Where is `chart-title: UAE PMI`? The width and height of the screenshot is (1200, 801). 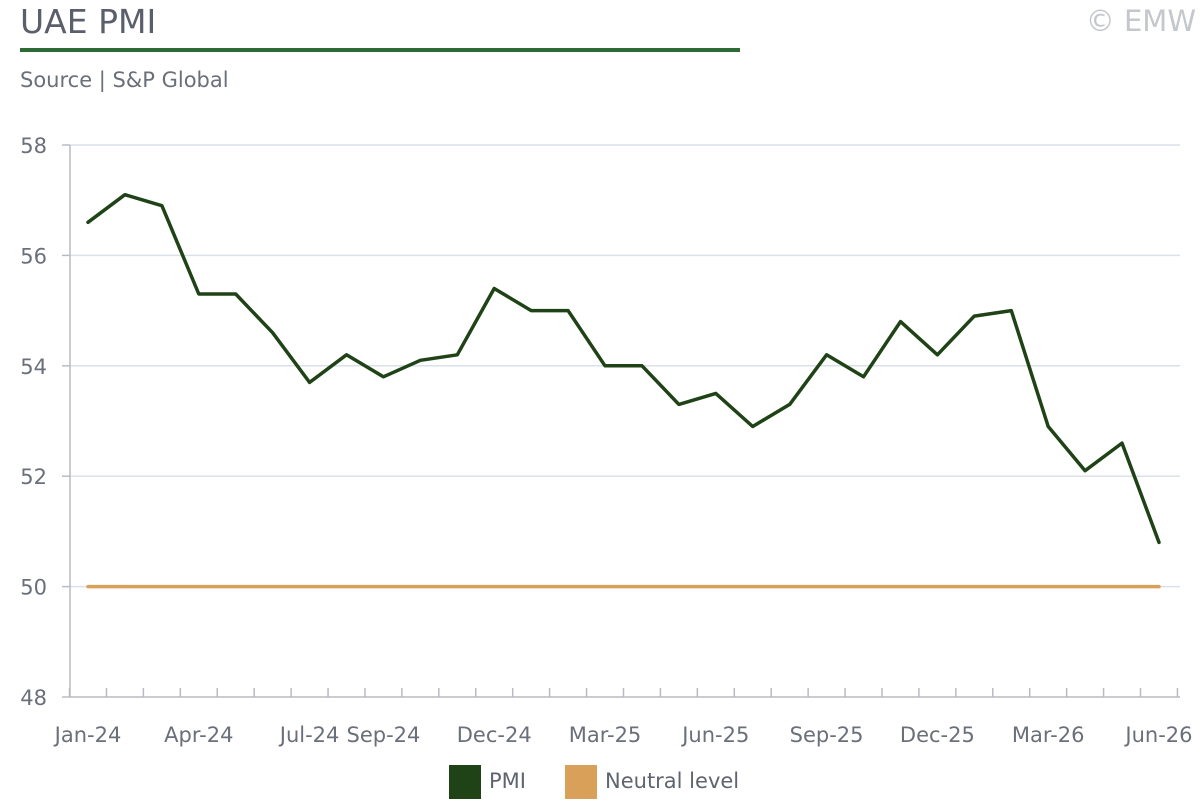 chart-title: UAE PMI is located at coordinates (88, 21).